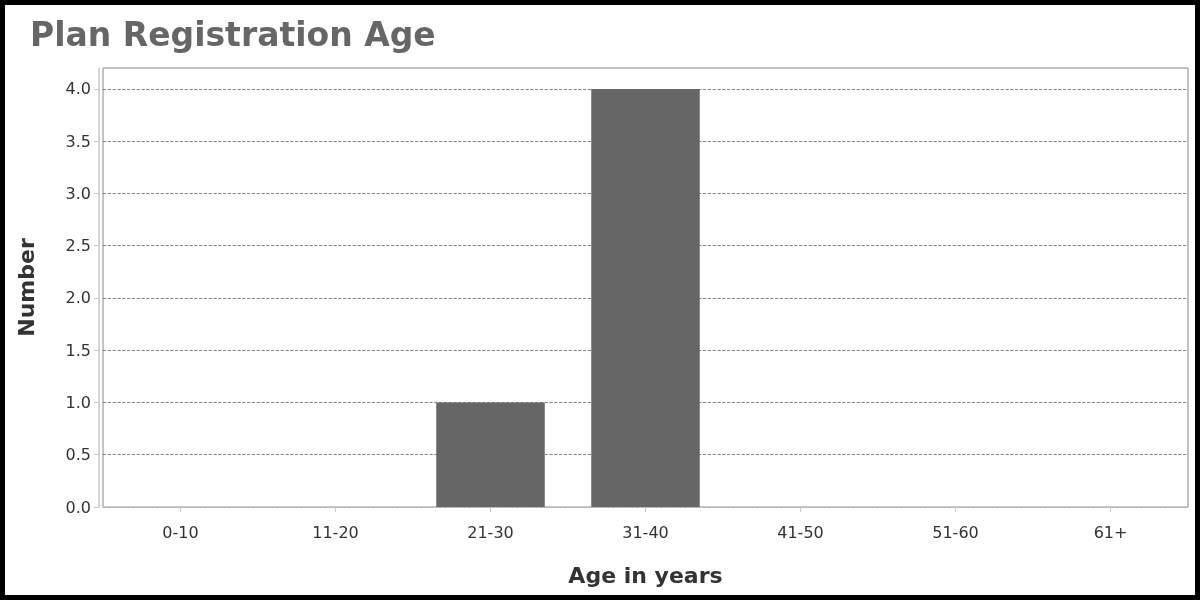 Image resolution: width=1200 pixels, height=600 pixels. Describe the element at coordinates (645, 532) in the screenshot. I see `x-tick-label: 31-40` at that location.